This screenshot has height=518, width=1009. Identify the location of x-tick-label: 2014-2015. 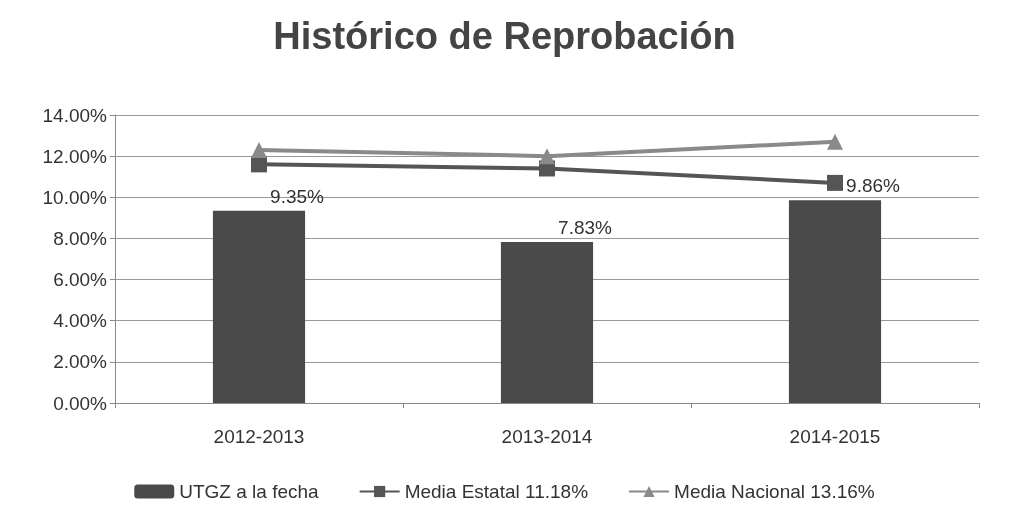
(835, 436).